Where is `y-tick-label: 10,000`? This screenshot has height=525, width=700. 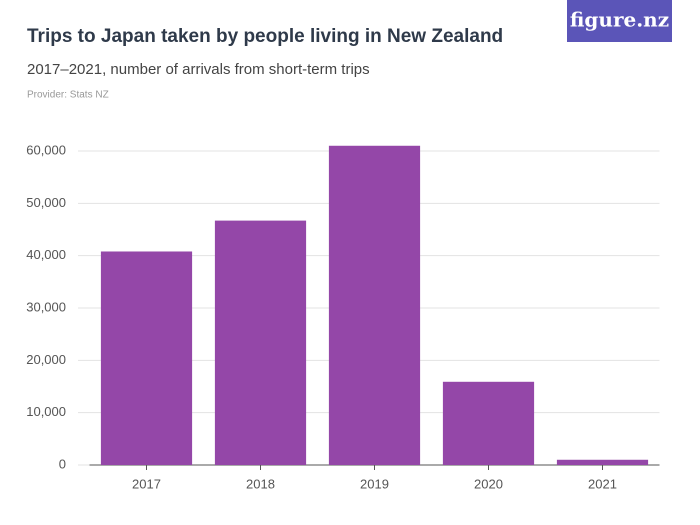
y-tick-label: 10,000 is located at coordinates (46, 411).